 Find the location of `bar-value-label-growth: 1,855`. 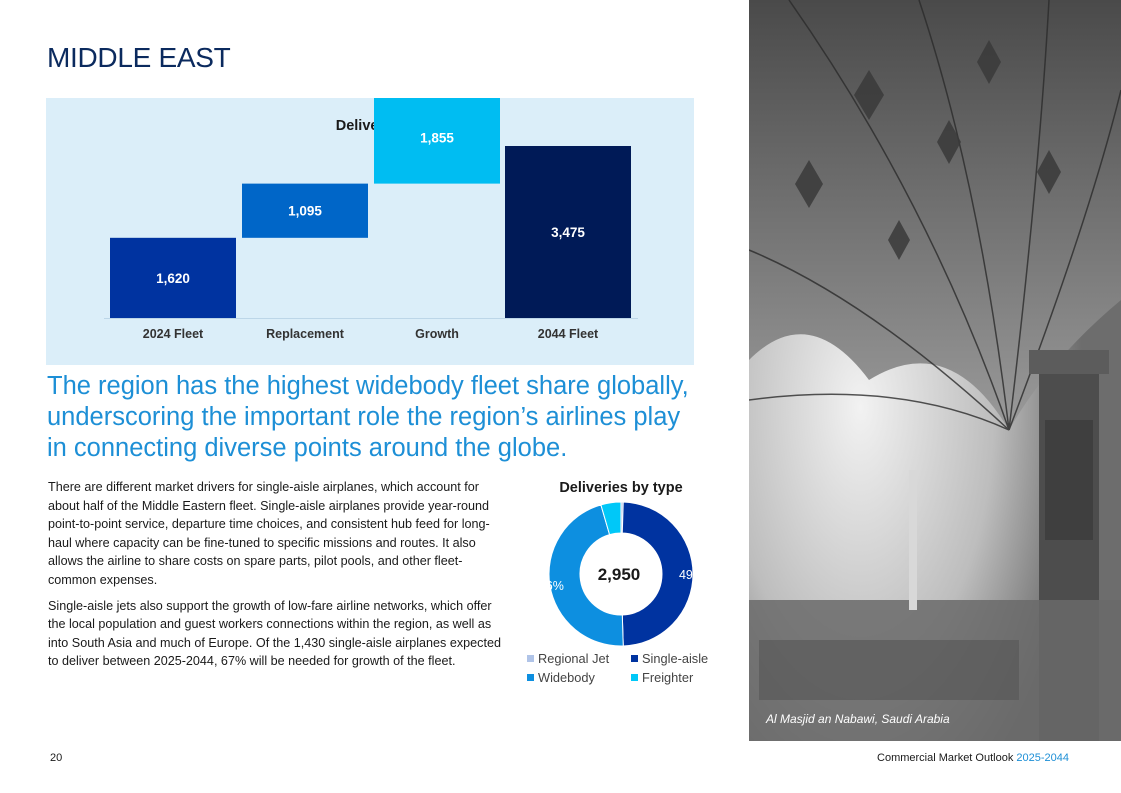

bar-value-label-growth: 1,855 is located at coordinates (437, 138).